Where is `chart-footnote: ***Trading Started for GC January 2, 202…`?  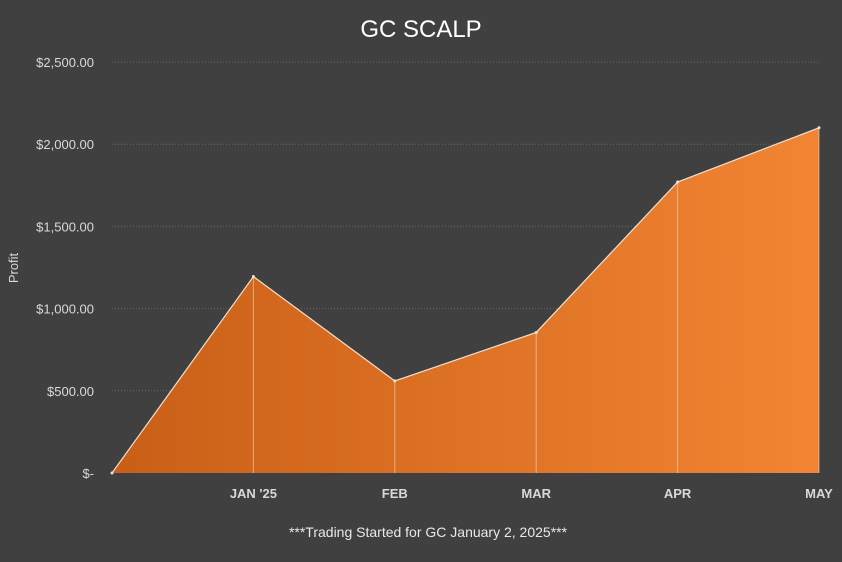
chart-footnote: ***Trading Started for GC January 2, 202… is located at coordinates (428, 532).